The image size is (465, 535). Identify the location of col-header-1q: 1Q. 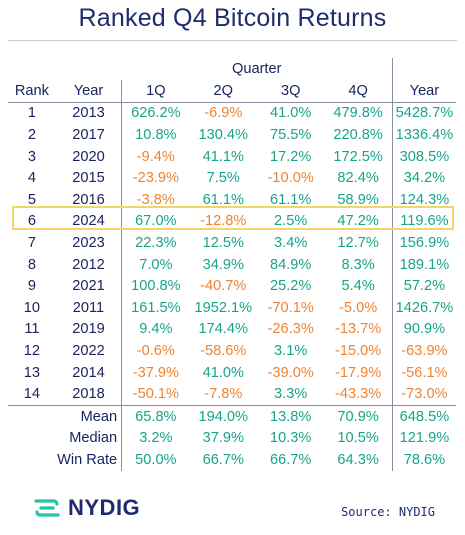
(155, 91).